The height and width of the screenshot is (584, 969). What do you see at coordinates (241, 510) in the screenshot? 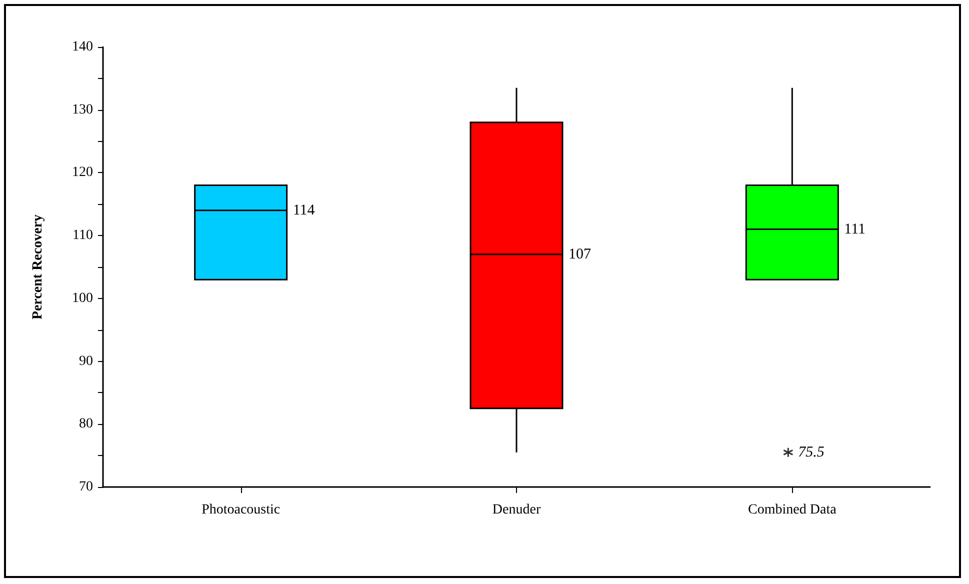
I see `x-tick-label: Photoacoustic` at bounding box center [241, 510].